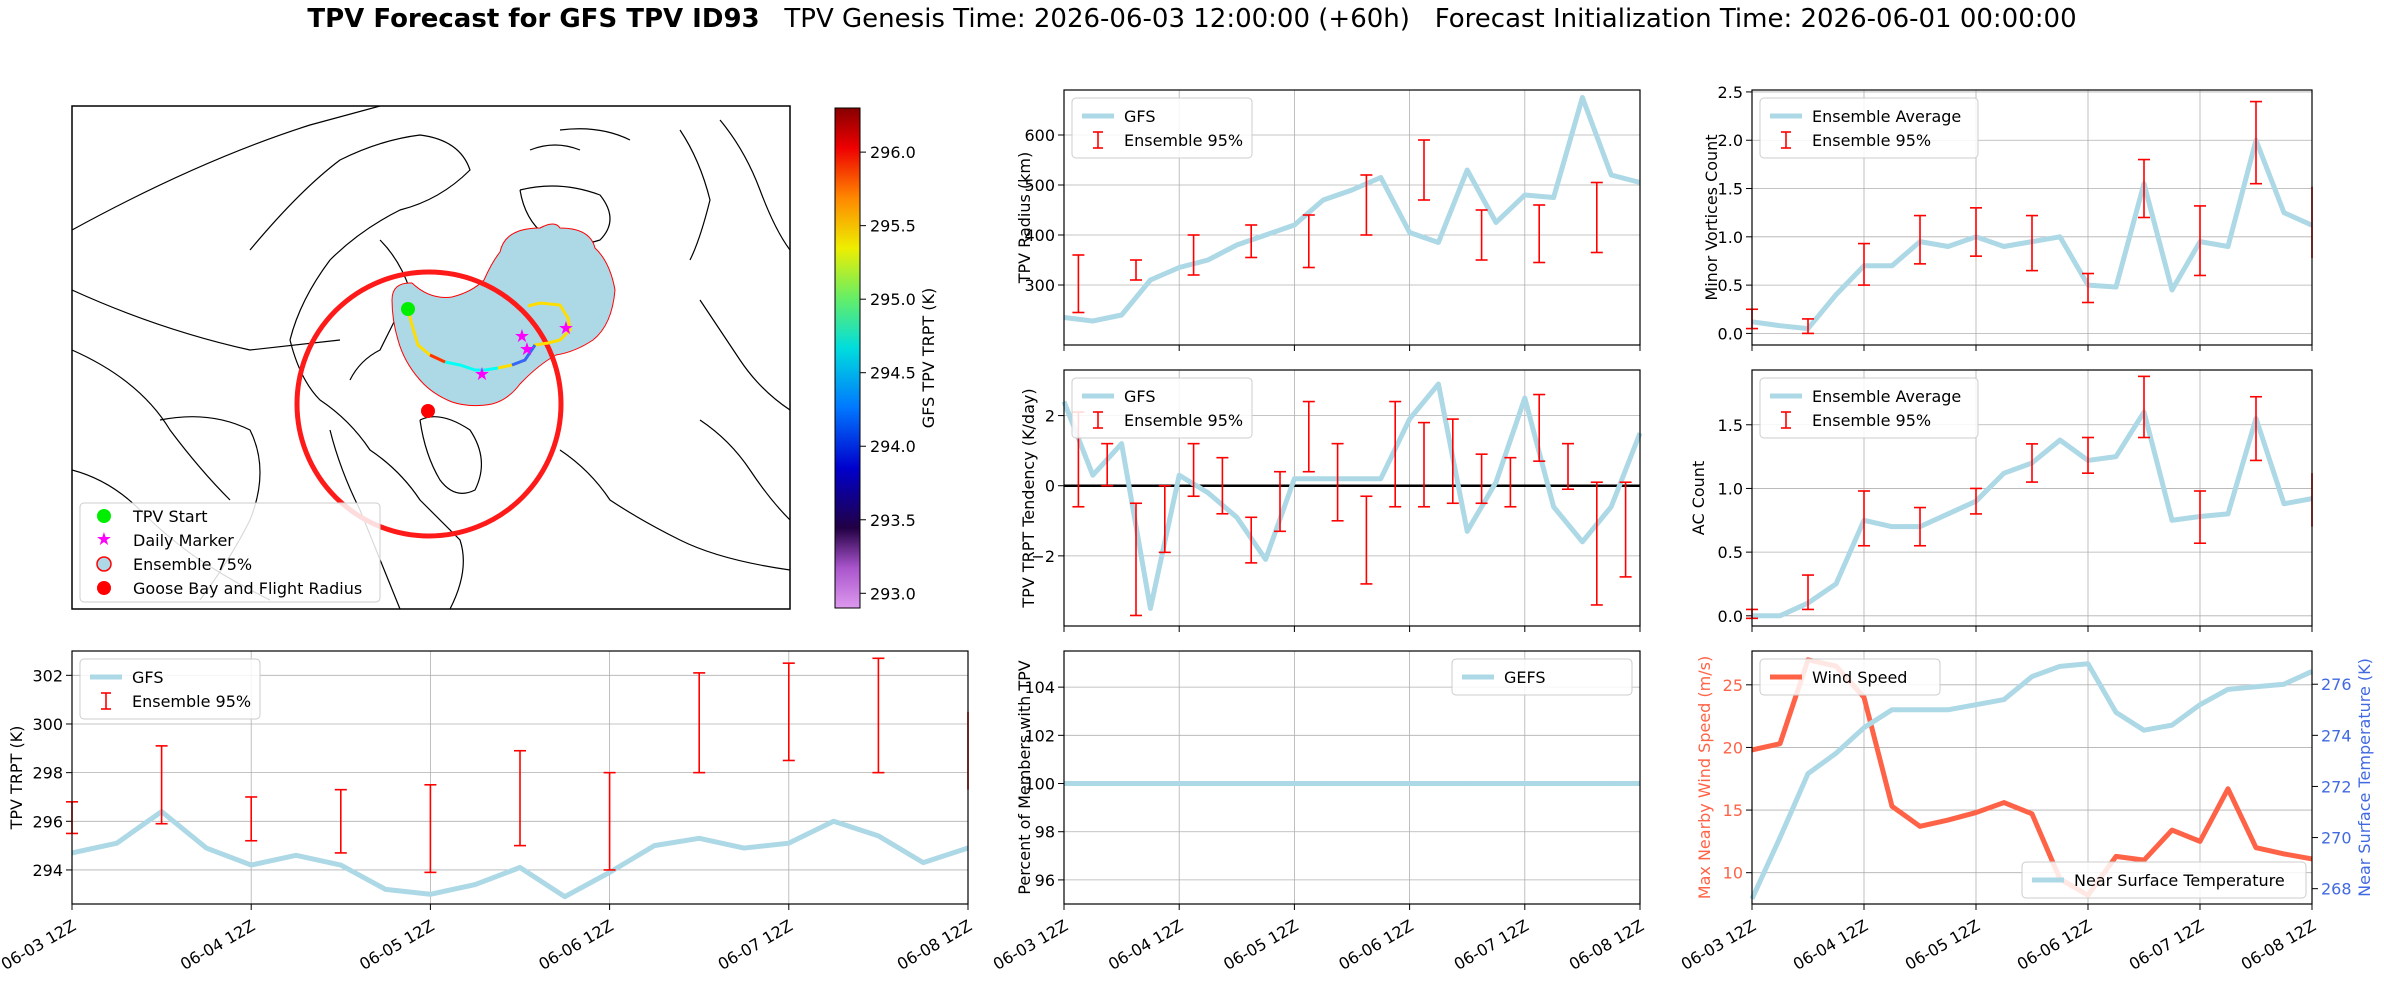 The image size is (2384, 982). I want to click on legend2-box, so click(2164, 880).